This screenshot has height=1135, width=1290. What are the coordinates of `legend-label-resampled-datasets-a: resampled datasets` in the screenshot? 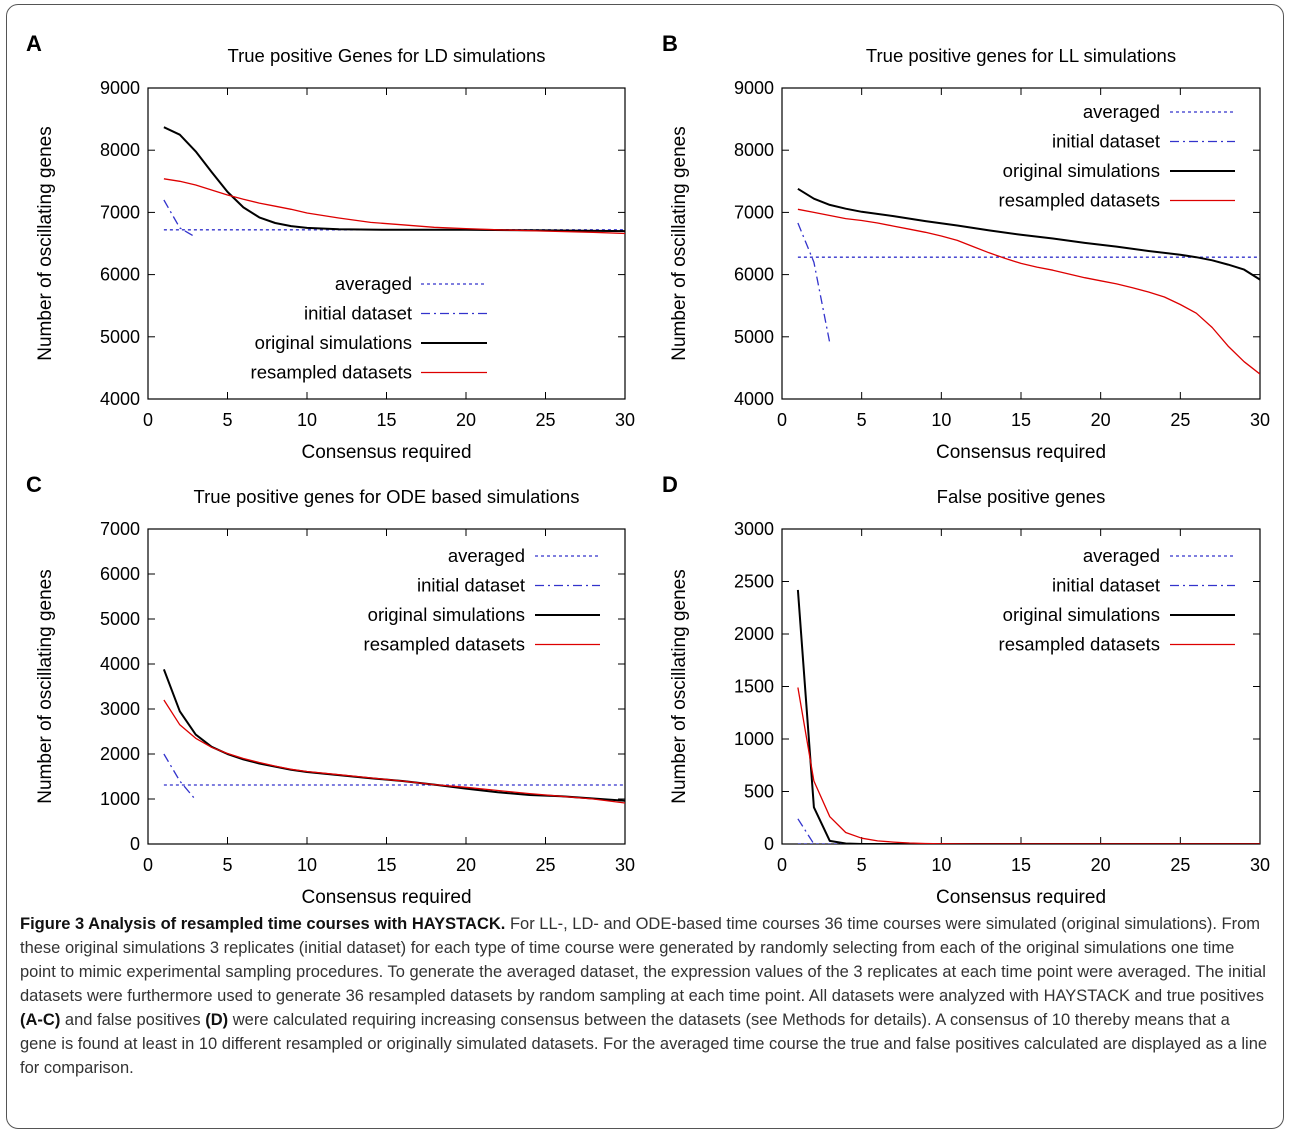 It's located at (331, 372).